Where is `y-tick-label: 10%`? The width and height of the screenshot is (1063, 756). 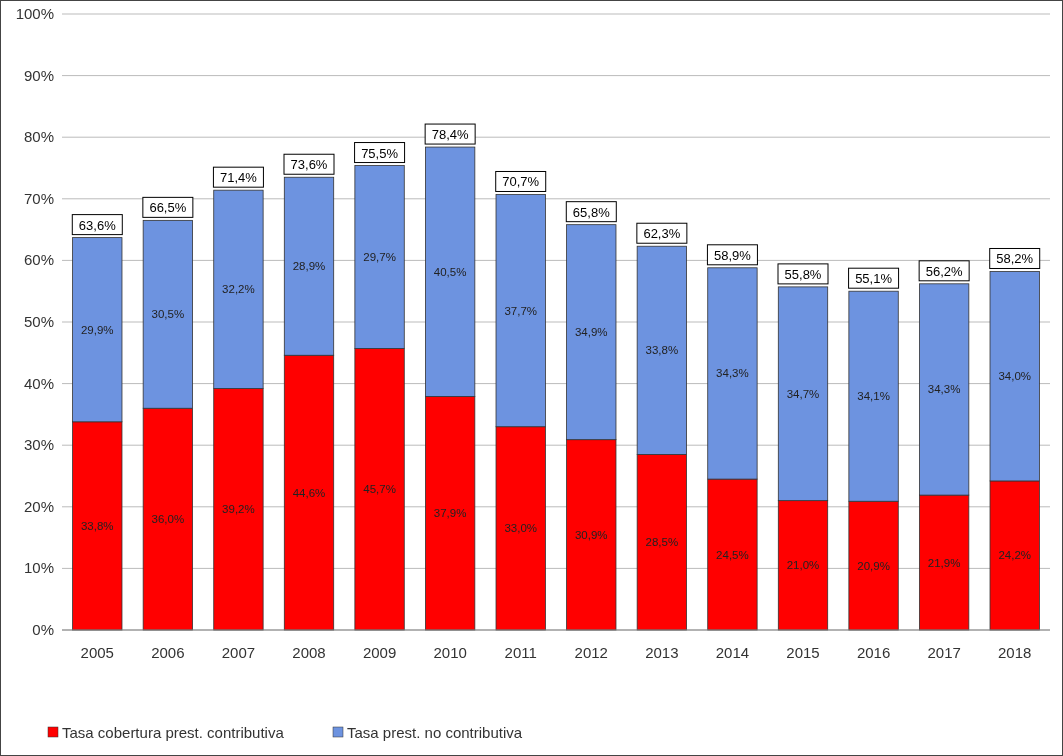 y-tick-label: 10% is located at coordinates (38, 568).